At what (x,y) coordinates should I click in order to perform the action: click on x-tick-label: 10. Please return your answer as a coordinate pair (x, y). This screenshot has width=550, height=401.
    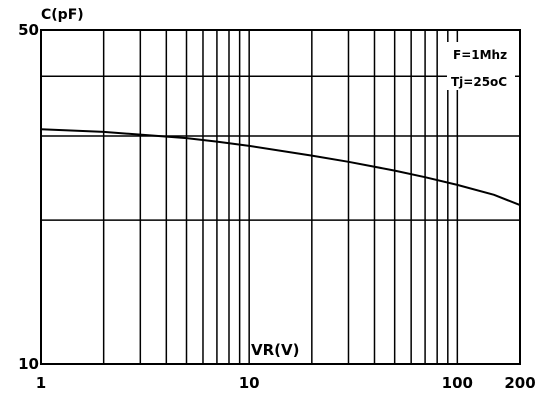
    Looking at the image, I should click on (249, 383).